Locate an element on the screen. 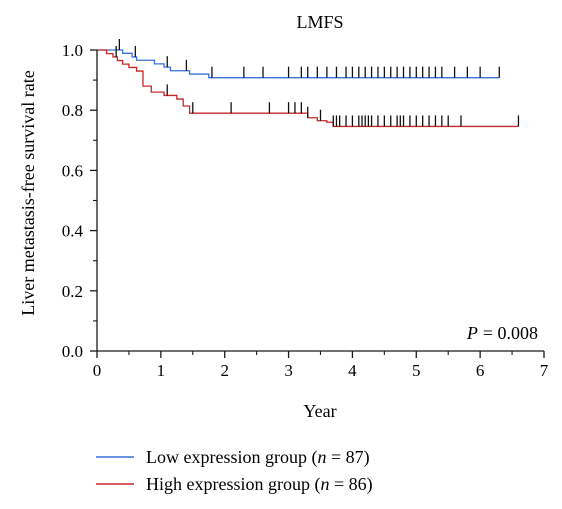 The width and height of the screenshot is (562, 509). plot-area is located at coordinates (308, 83).